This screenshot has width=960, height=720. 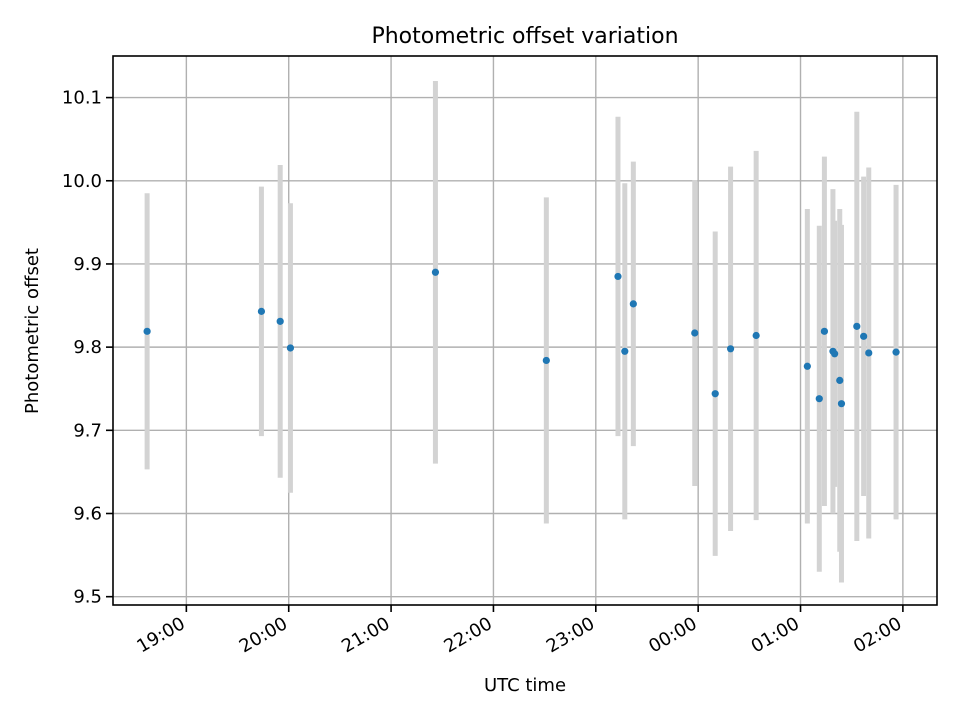 I want to click on x-axis-label: UTC time, so click(x=525, y=685).